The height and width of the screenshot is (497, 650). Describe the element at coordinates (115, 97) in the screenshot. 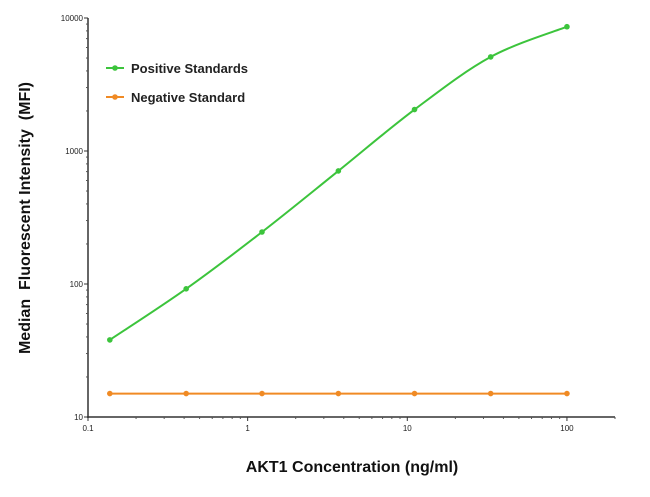

I see `legend-negative-standard-marker` at that location.